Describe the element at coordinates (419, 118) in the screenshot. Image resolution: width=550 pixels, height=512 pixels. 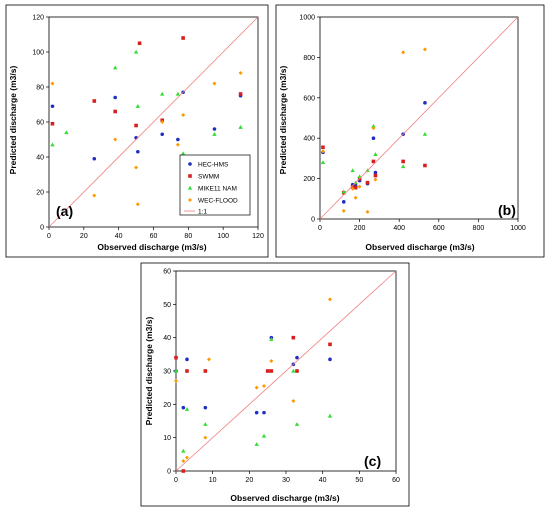
I see `one-to-one-line` at that location.